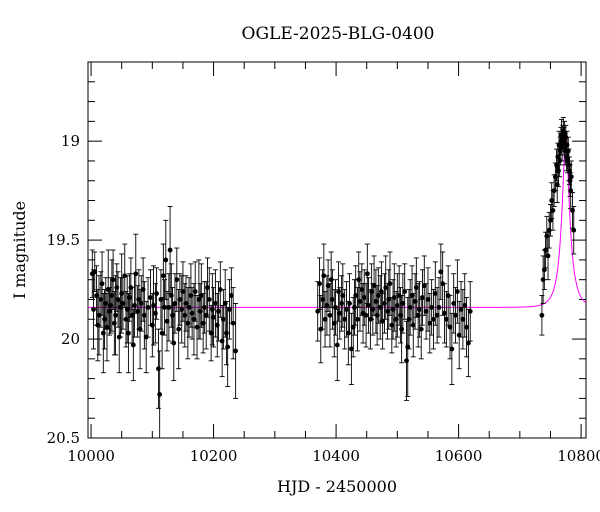 Image resolution: width=600 pixels, height=512 pixels. Describe the element at coordinates (70, 339) in the screenshot. I see `y-tick-label: 20` at that location.